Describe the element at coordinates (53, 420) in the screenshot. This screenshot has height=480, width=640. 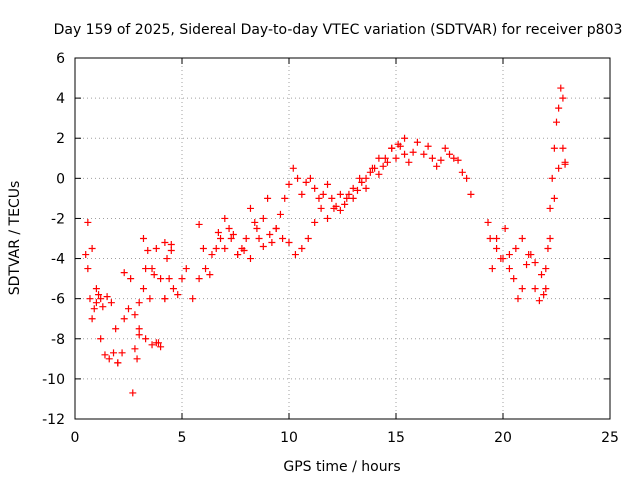
I see `y-tick-label: -12` at that location.